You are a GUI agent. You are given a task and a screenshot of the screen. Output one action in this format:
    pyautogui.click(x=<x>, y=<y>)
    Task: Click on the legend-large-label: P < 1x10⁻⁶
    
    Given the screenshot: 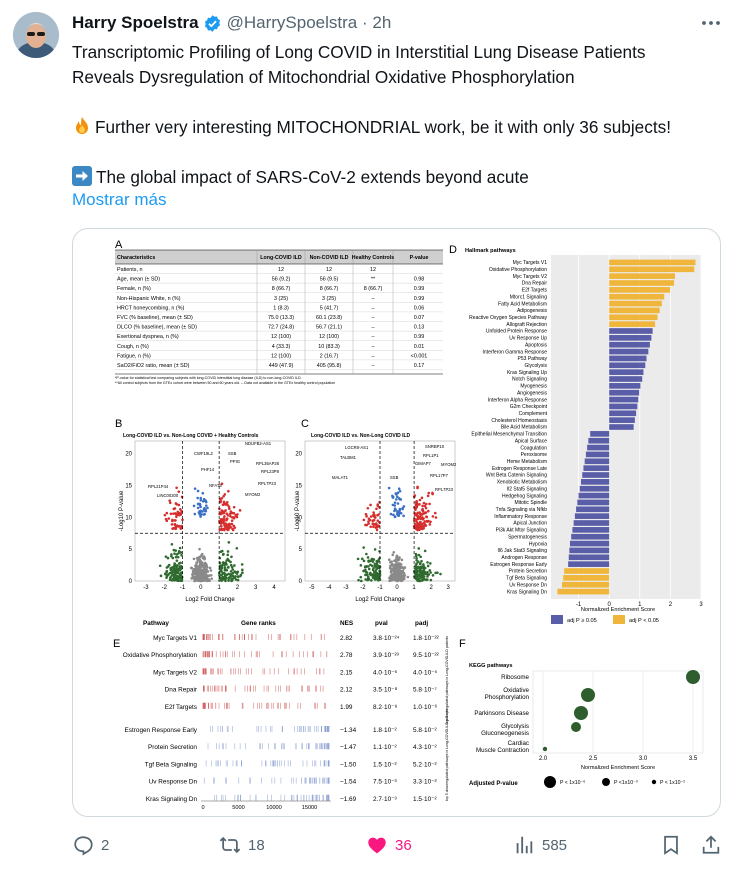 What is the action you would take?
    pyautogui.click(x=572, y=783)
    